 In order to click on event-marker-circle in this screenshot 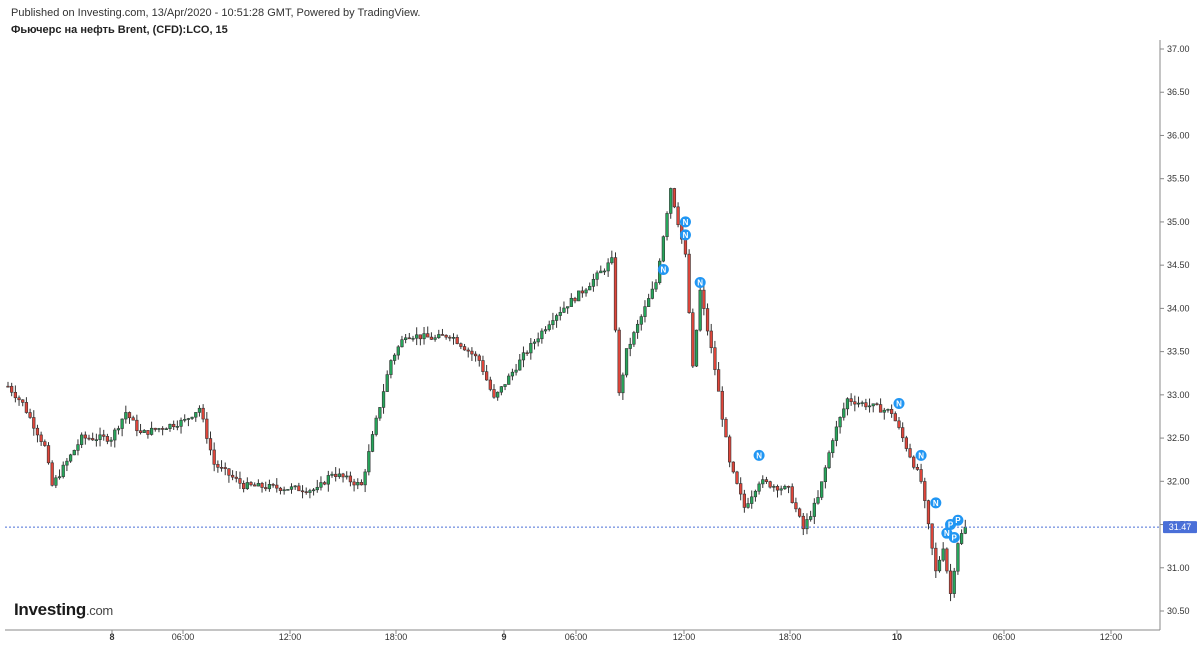, I will do `click(685, 222)`.